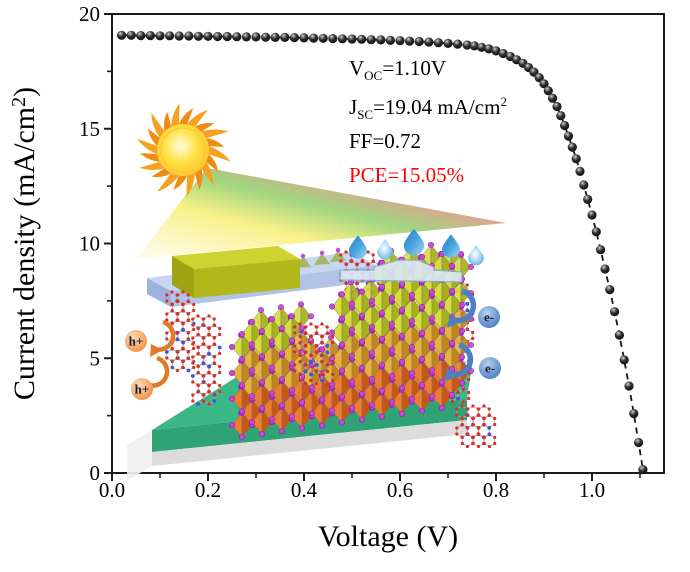  I want to click on y-tick-label: 5, so click(95, 358).